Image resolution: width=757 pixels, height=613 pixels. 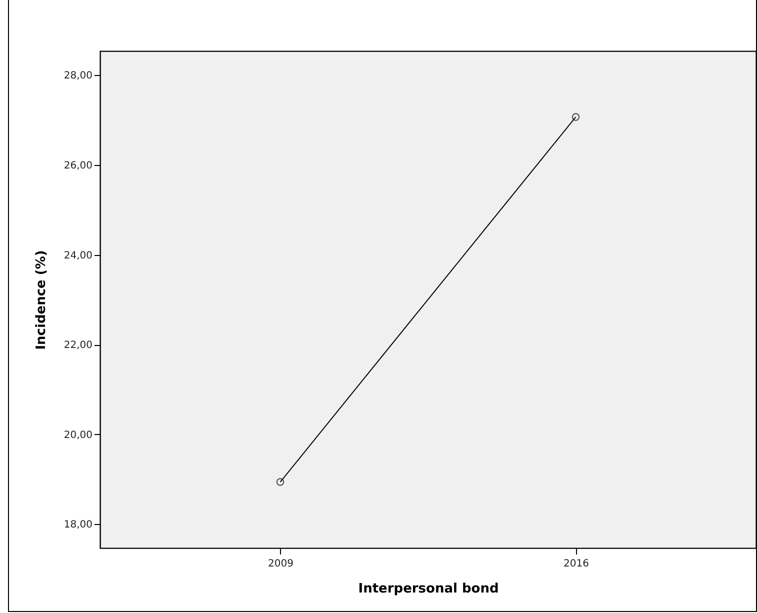 What do you see at coordinates (78, 256) in the screenshot?
I see `y-tick-label: 24,00` at bounding box center [78, 256].